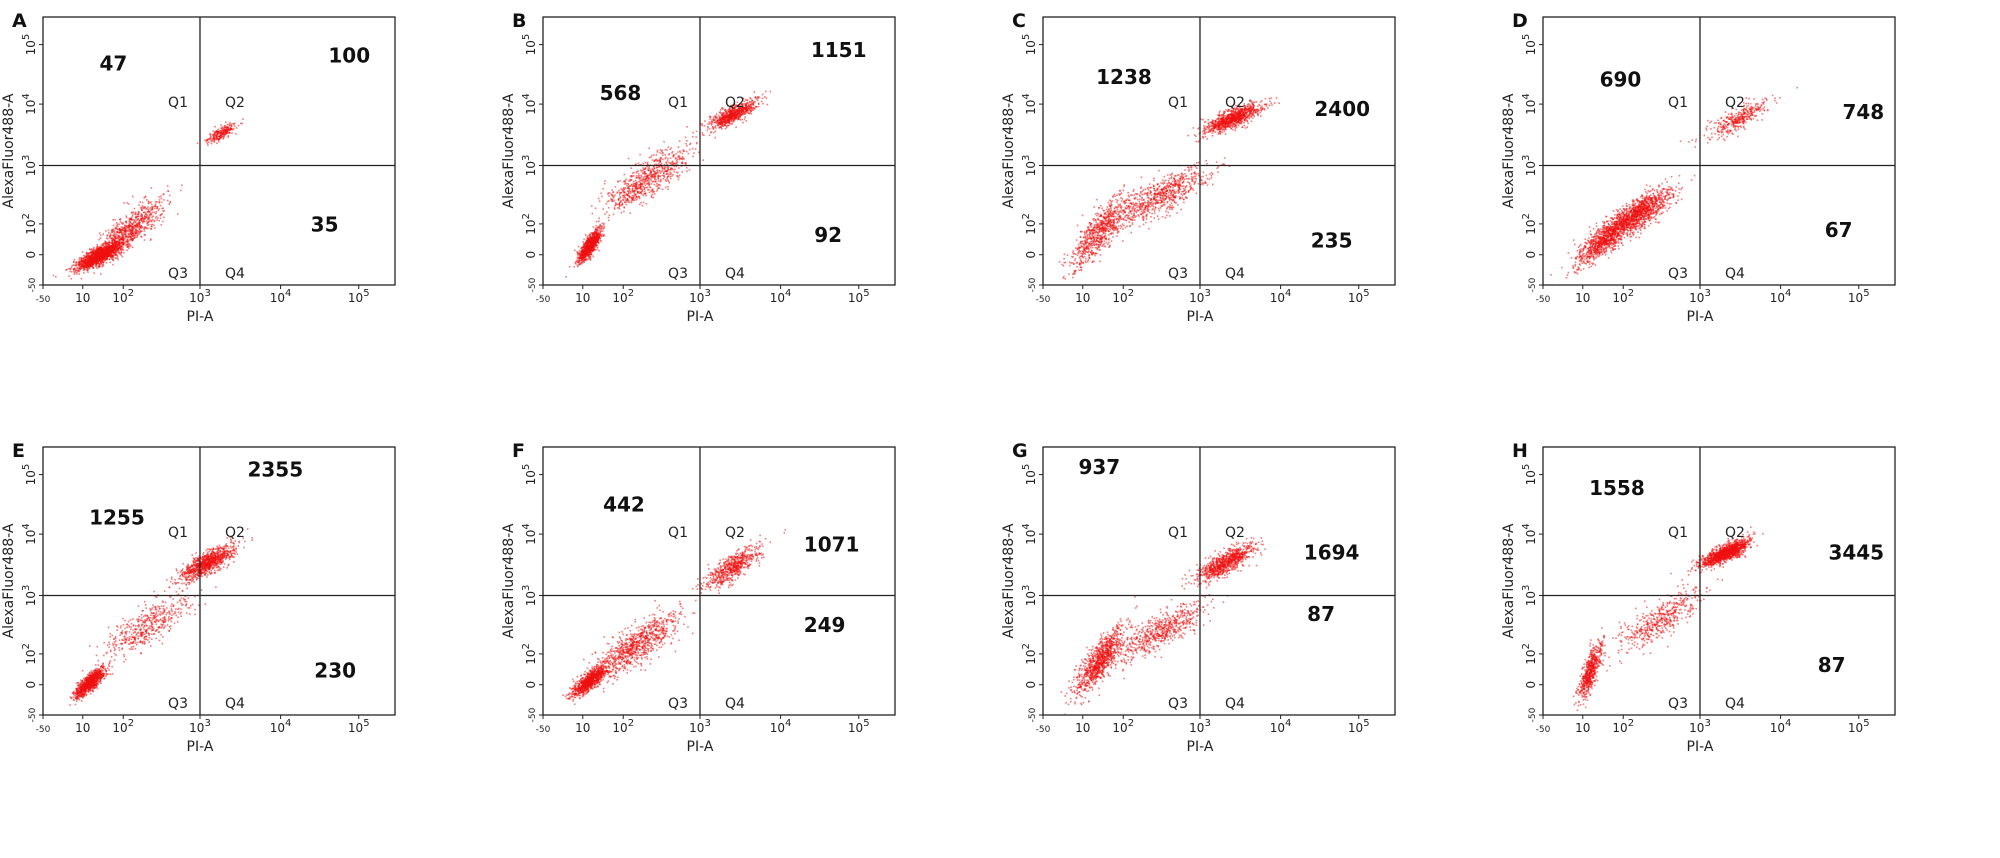  What do you see at coordinates (219, 151) in the screenshot?
I see `plot-frame` at bounding box center [219, 151].